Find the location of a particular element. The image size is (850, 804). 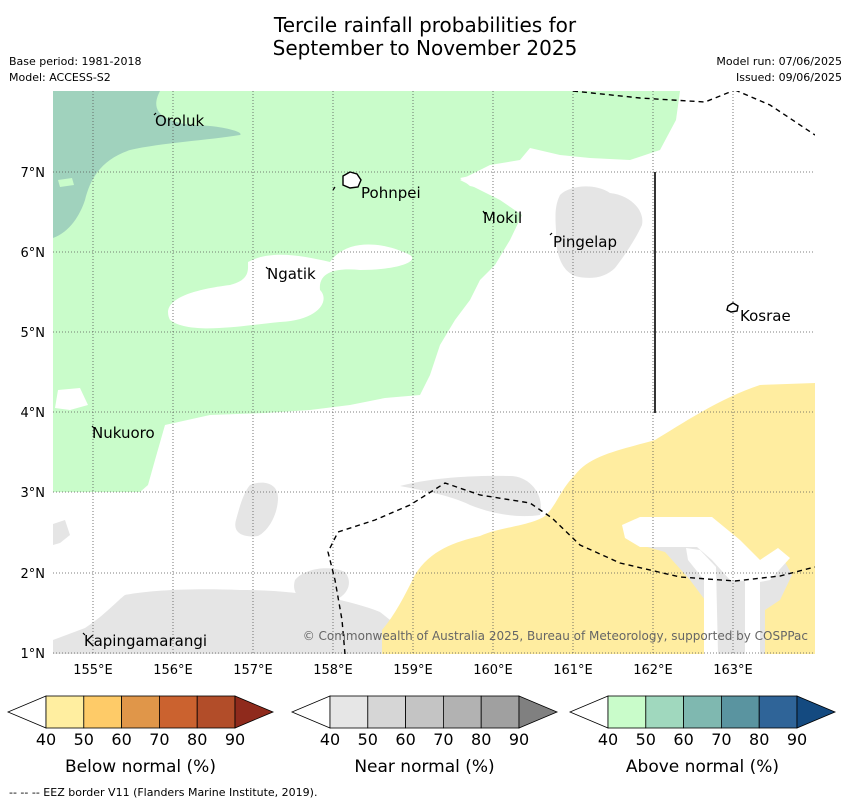

kosrae-island is located at coordinates (732, 307).